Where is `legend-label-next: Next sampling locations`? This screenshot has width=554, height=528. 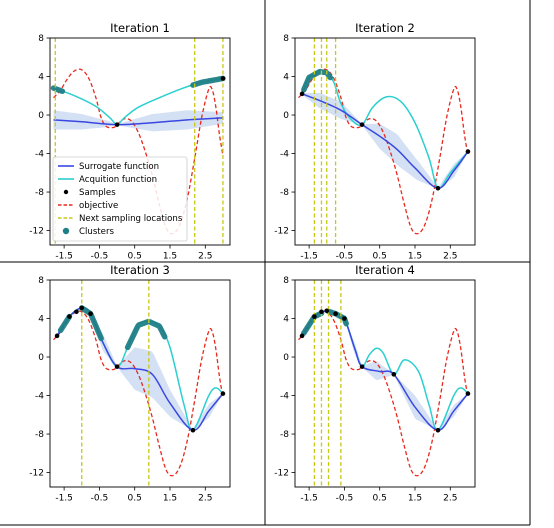
legend-label-next: Next sampling locations is located at coordinates (131, 219).